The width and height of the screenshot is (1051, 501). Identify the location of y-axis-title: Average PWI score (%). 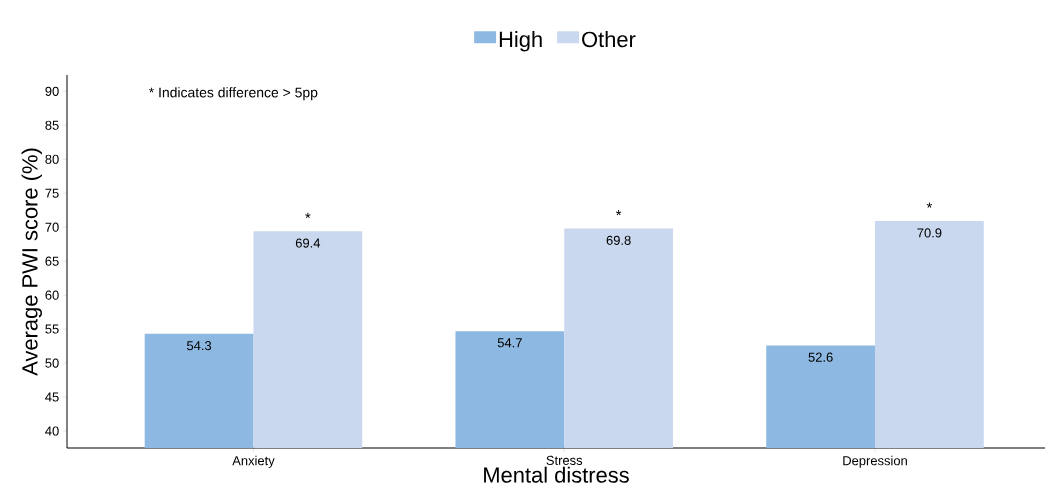
(31, 262).